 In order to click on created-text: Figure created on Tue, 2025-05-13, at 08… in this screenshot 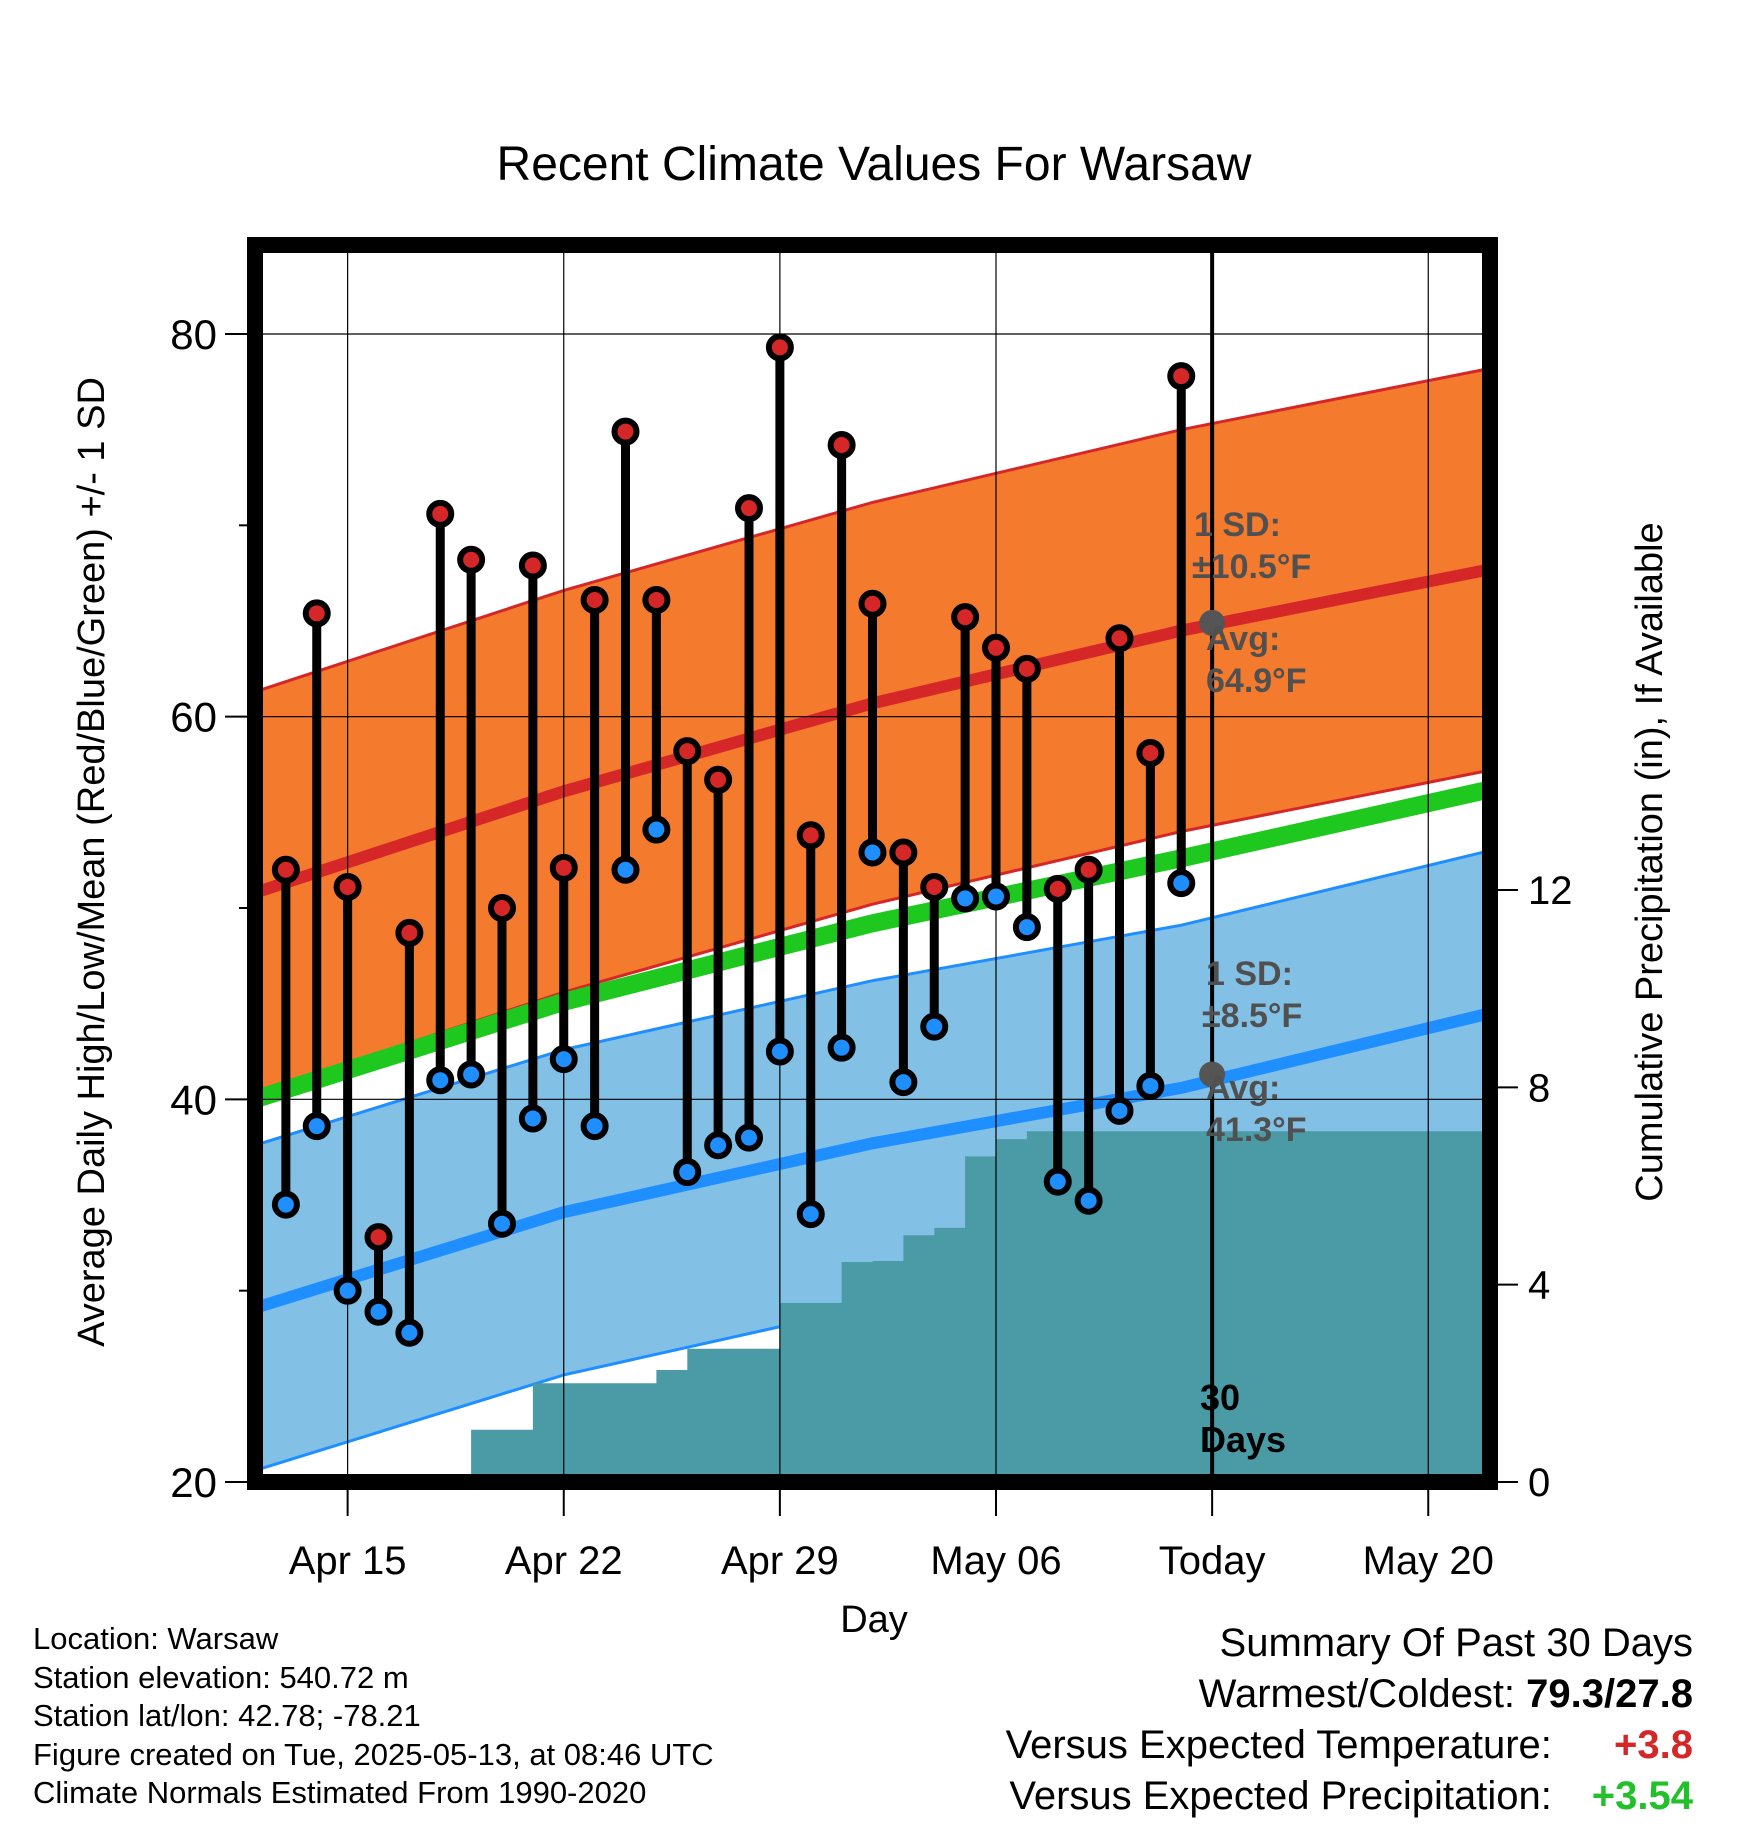, I will do `click(373, 1754)`.